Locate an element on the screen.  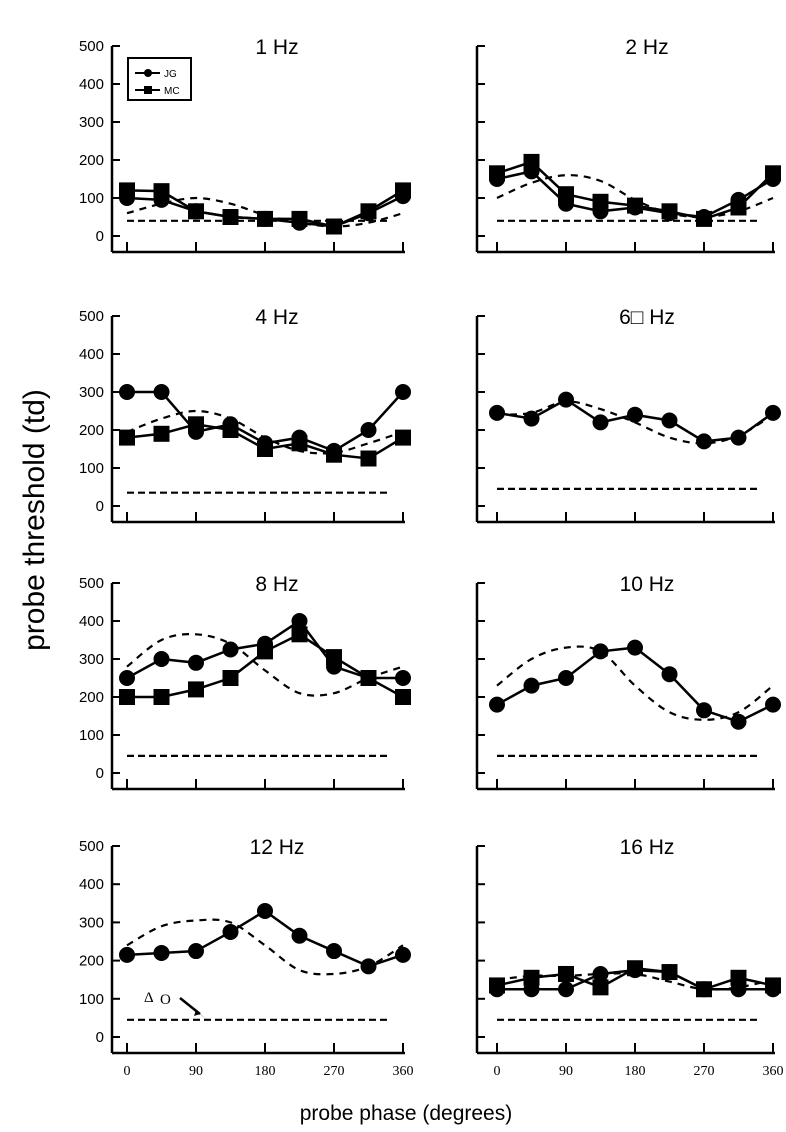
panel-8: 0 90 180 270 360 16 Hz is located at coordinates (629, 957).